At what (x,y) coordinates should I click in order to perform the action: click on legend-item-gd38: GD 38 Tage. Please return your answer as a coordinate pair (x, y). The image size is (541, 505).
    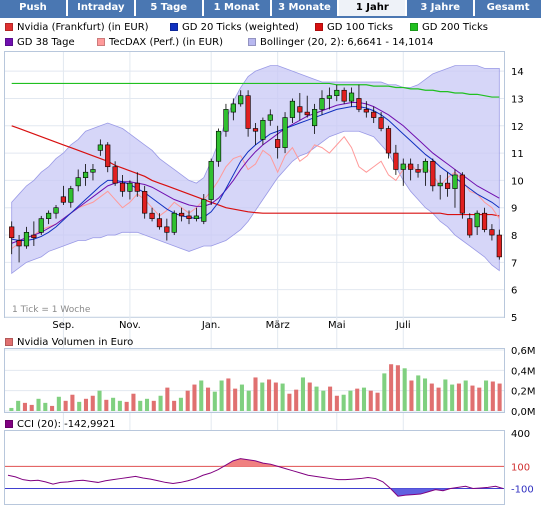
    Looking at the image, I should click on (40, 42).